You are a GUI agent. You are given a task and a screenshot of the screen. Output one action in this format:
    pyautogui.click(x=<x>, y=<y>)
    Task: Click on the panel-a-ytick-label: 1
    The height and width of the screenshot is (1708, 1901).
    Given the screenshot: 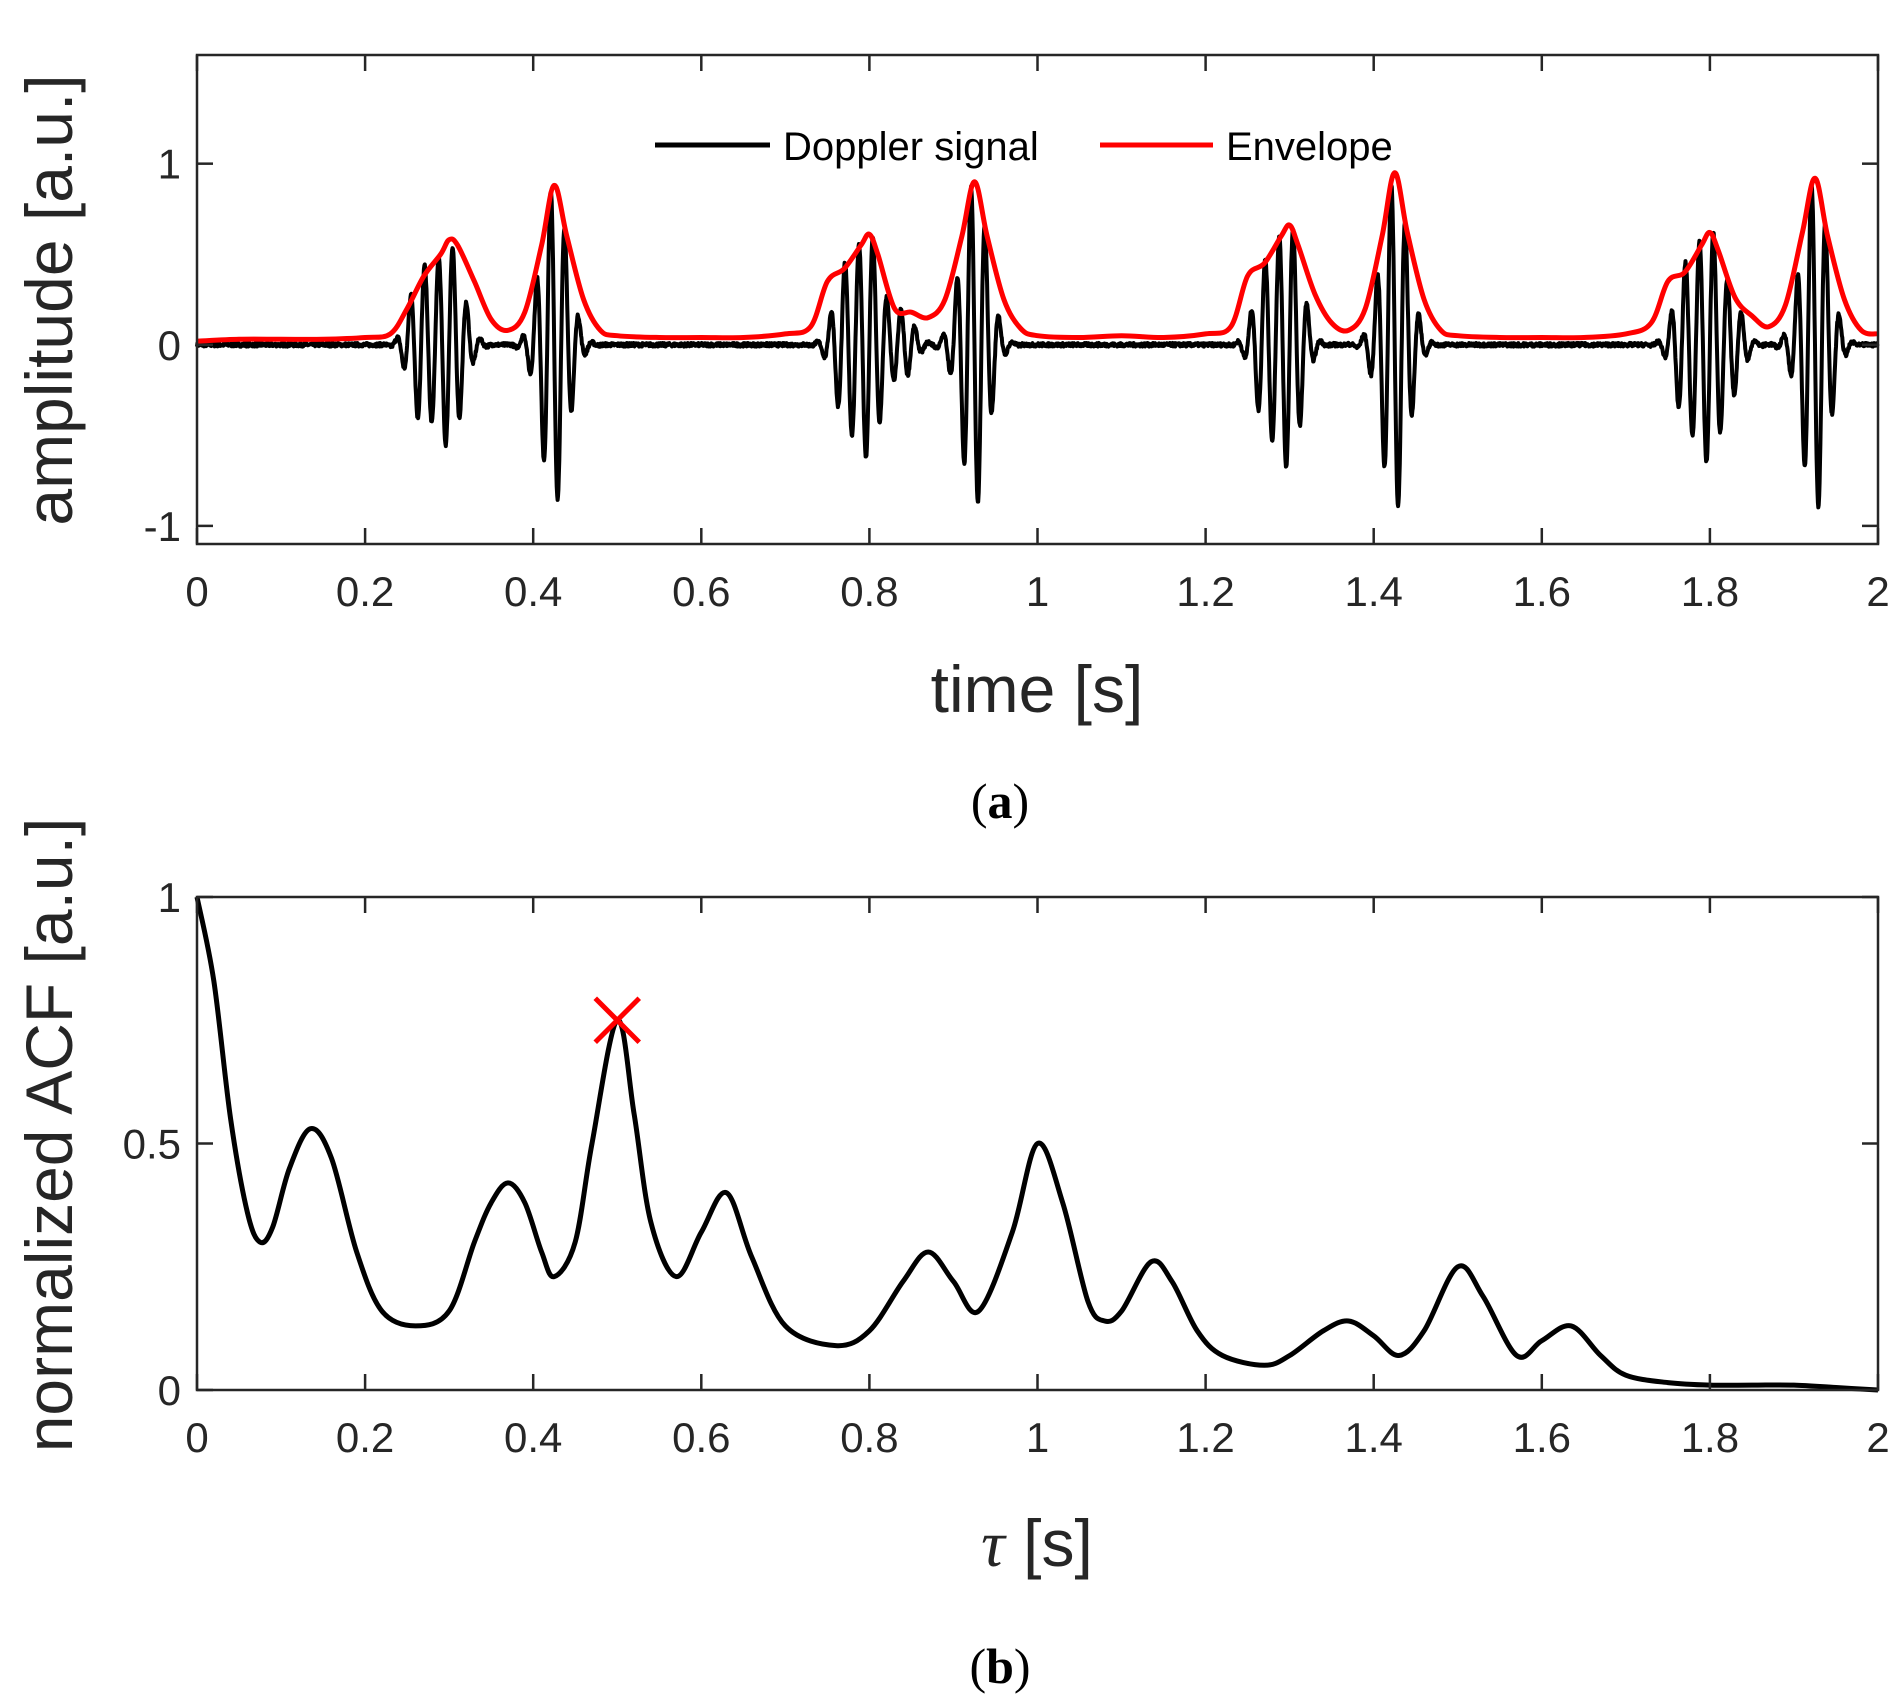 What is the action you would take?
    pyautogui.click(x=169, y=164)
    